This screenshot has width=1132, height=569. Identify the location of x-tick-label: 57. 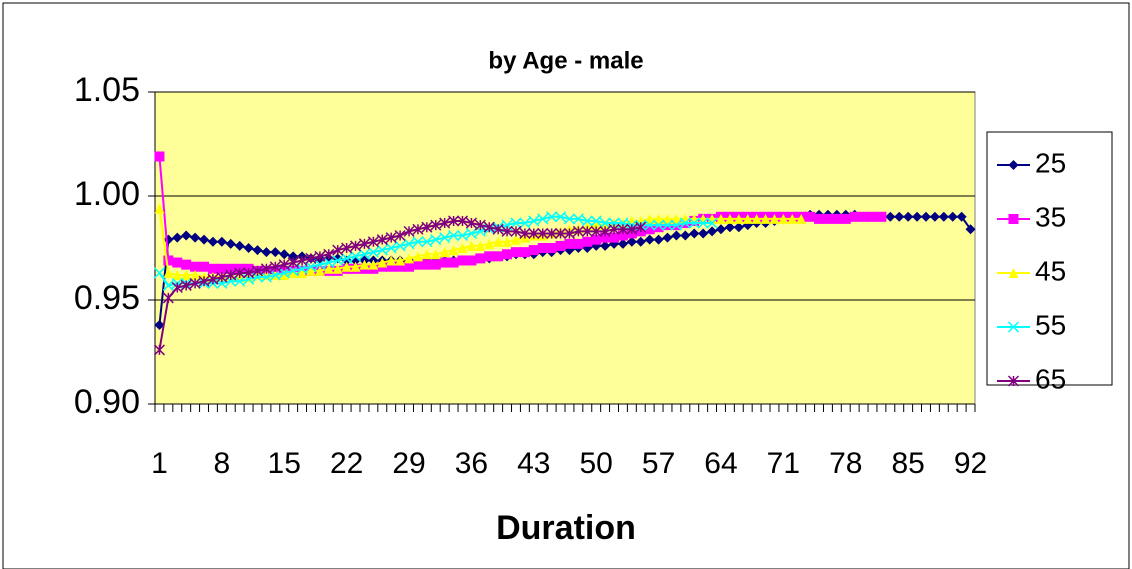
(658, 463).